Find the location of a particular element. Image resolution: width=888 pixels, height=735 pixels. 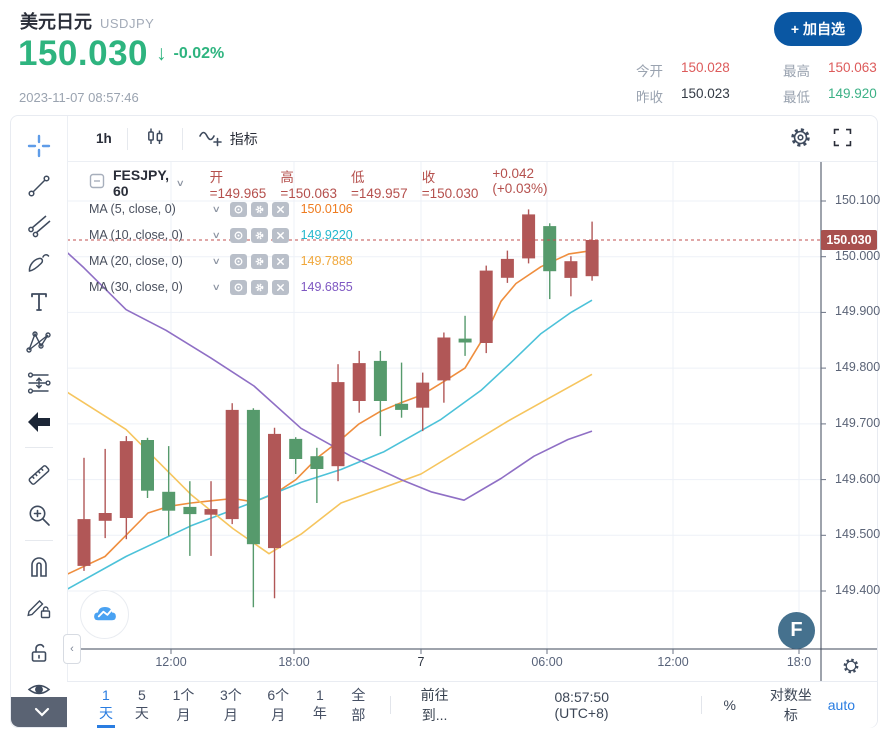

text-tool-button is located at coordinates (39, 302).